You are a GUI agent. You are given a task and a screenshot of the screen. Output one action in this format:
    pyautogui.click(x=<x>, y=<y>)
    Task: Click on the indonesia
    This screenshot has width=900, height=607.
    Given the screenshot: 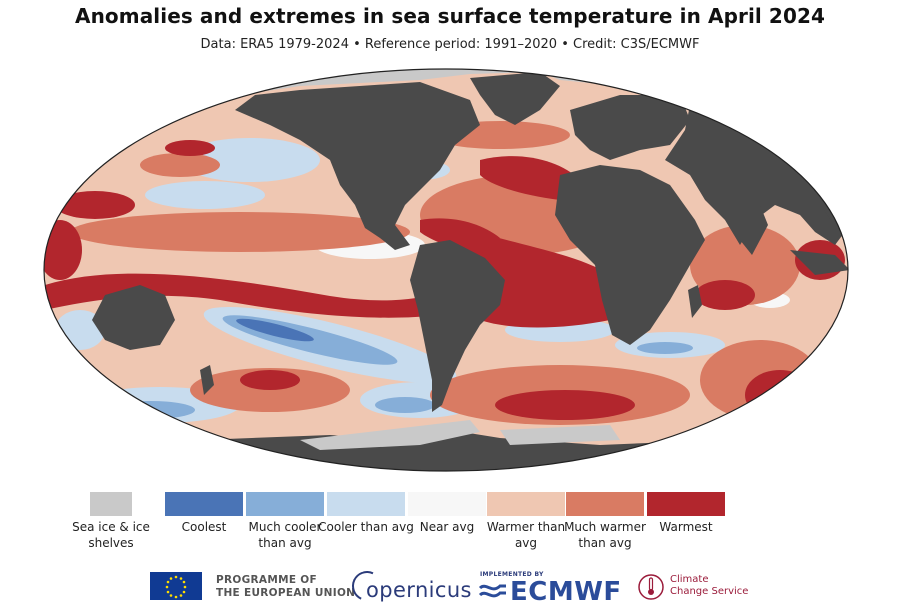 What is the action you would take?
    pyautogui.click(x=819, y=262)
    